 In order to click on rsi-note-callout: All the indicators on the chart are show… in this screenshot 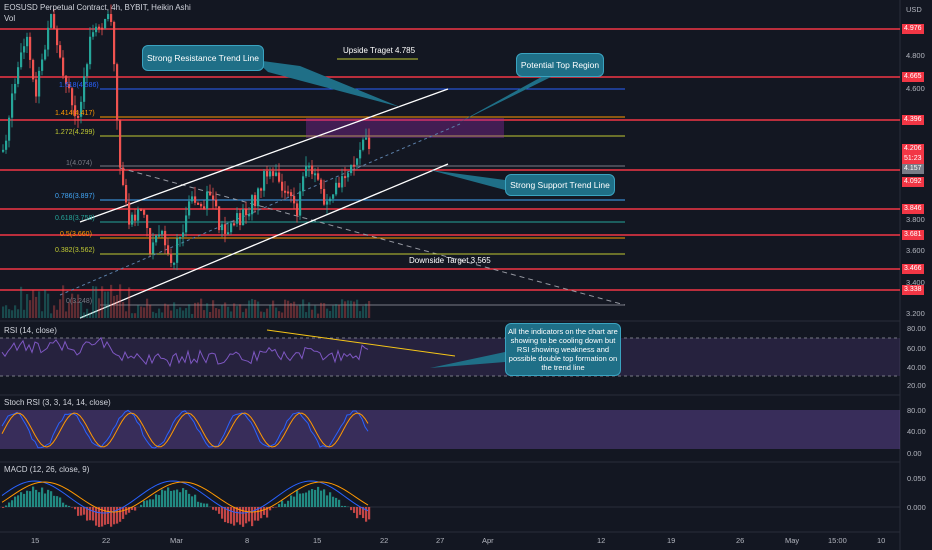, I will do `click(563, 349)`.